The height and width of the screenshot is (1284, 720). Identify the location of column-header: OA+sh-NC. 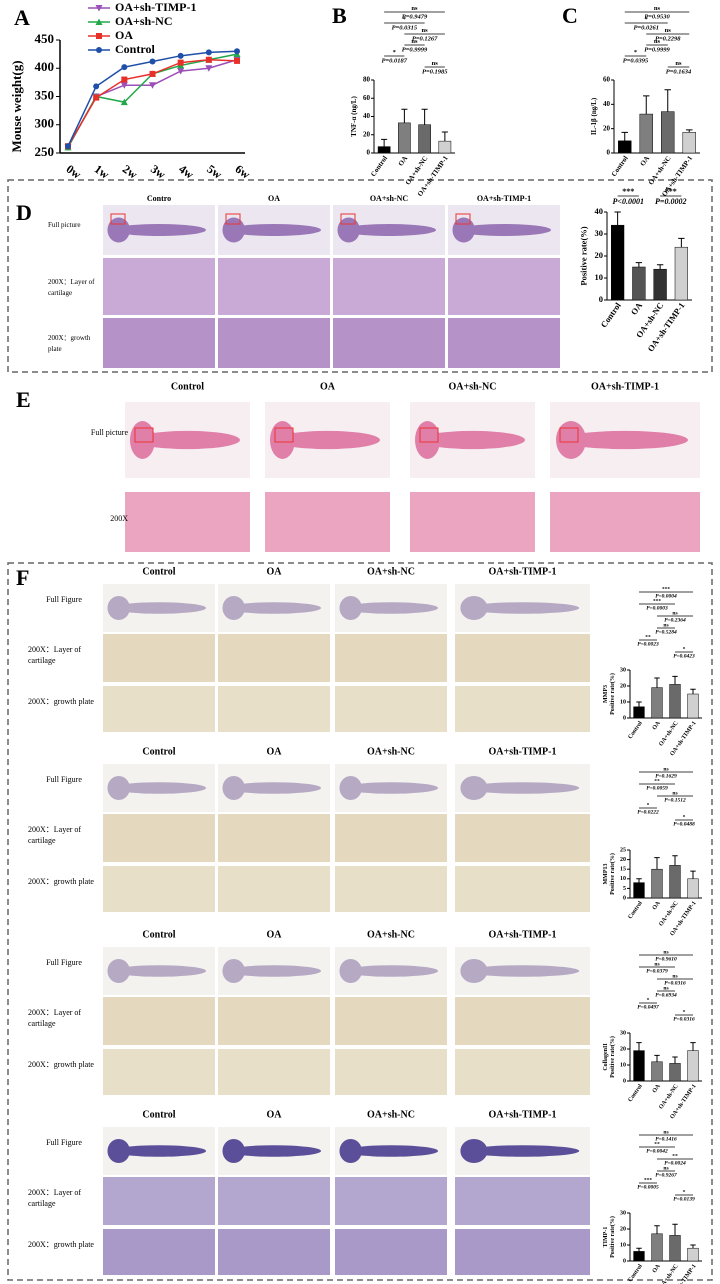
(389, 198).